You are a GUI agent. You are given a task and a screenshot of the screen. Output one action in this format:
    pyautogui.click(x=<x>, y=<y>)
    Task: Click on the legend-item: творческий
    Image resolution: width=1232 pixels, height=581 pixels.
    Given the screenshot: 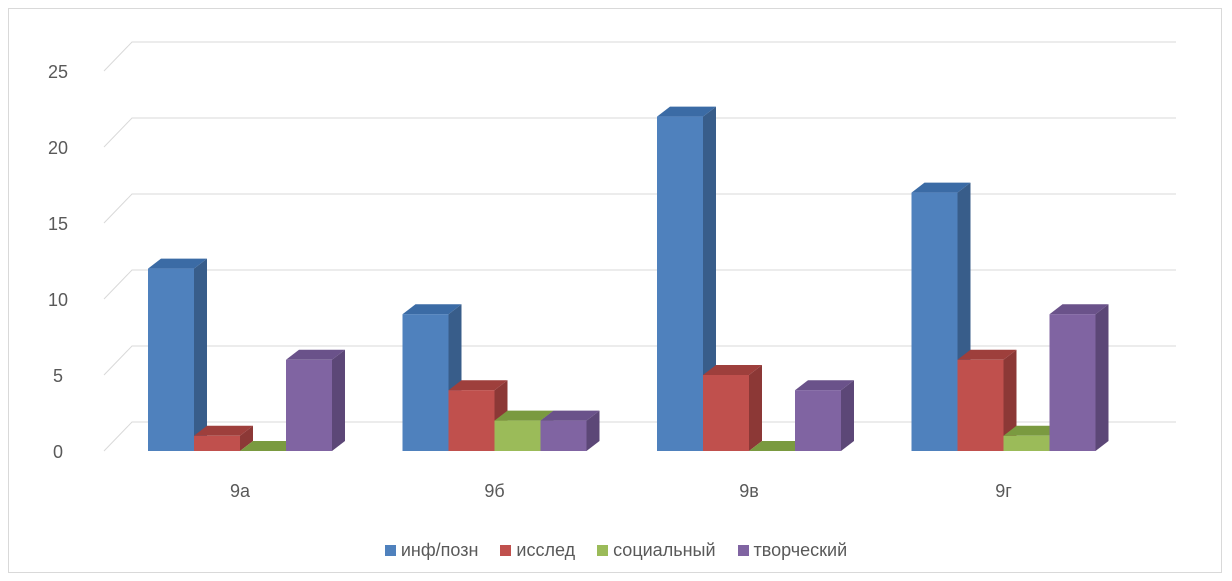 What is the action you would take?
    pyautogui.click(x=792, y=550)
    